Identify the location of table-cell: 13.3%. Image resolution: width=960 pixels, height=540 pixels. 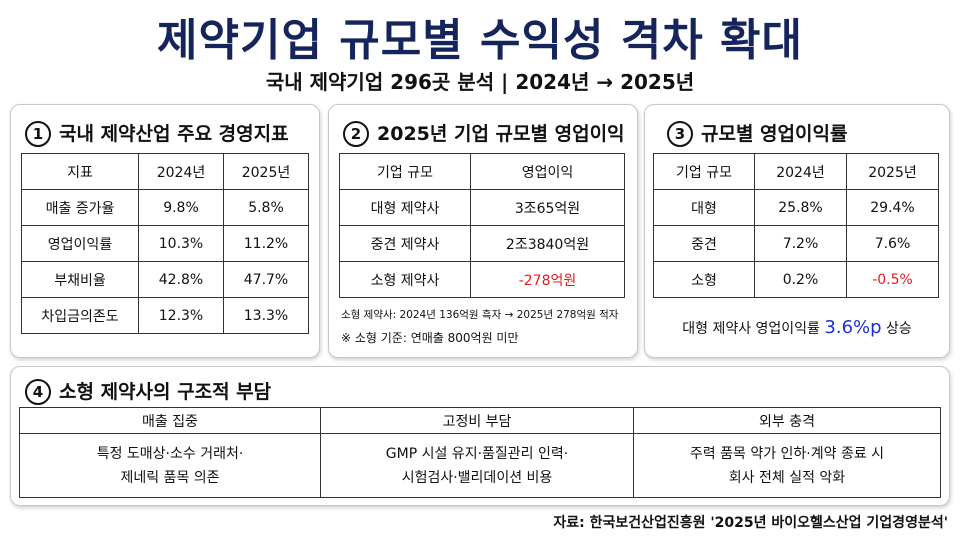
(266, 315).